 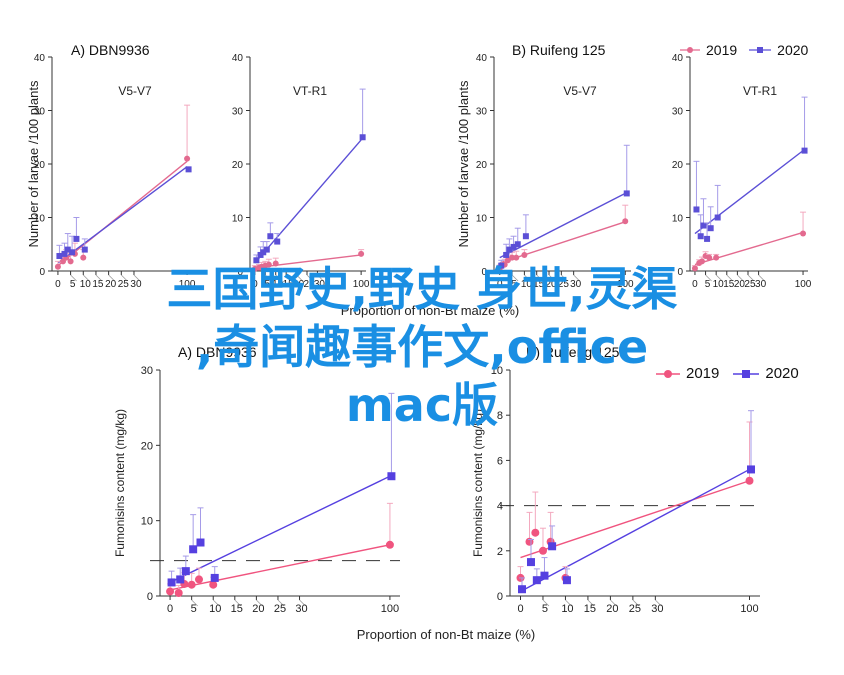 What do you see at coordinates (240, 272) in the screenshot?
I see `chart2-y-tick-label: 0` at bounding box center [240, 272].